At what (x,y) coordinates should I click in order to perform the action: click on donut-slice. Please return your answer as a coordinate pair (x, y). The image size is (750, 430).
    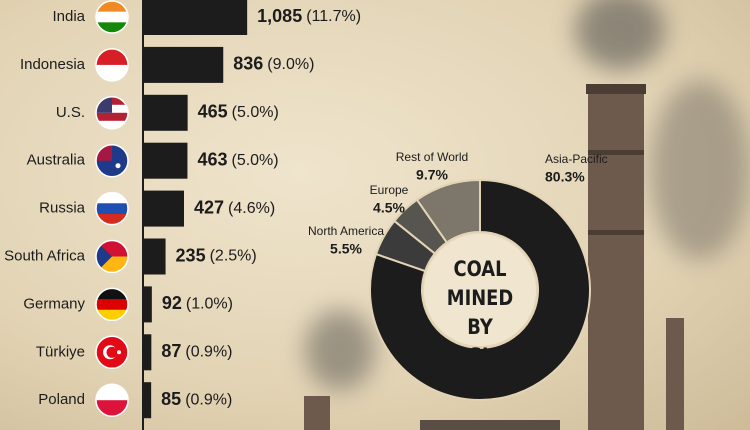
    Looking at the image, I should click on (448, 211).